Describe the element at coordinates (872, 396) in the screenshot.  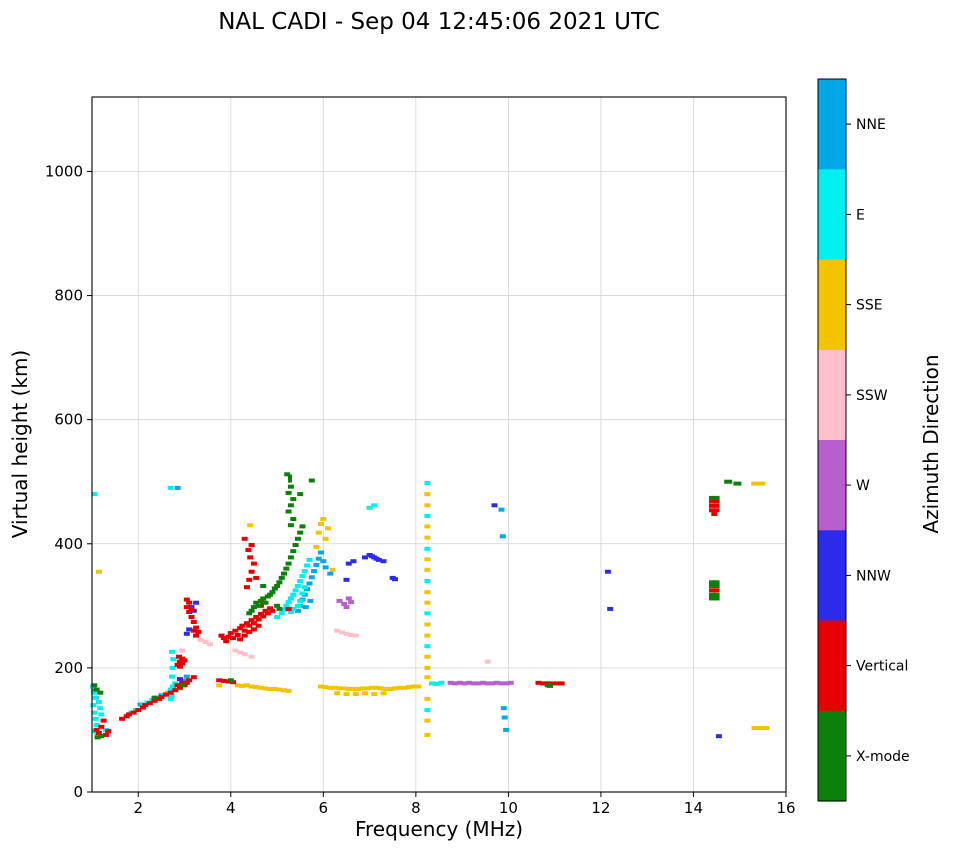
I see `colorbar-tick-label: SSW` at that location.